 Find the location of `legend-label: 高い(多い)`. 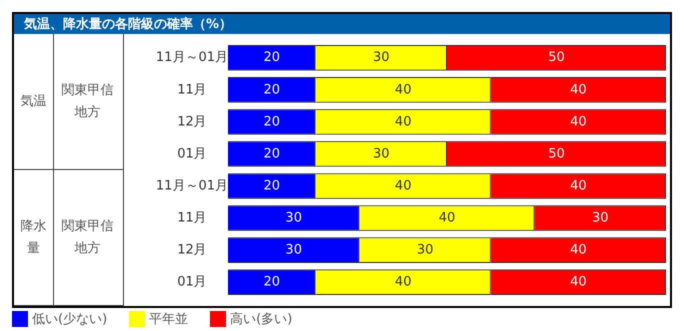

legend-label: 高い(多い) is located at coordinates (261, 319).